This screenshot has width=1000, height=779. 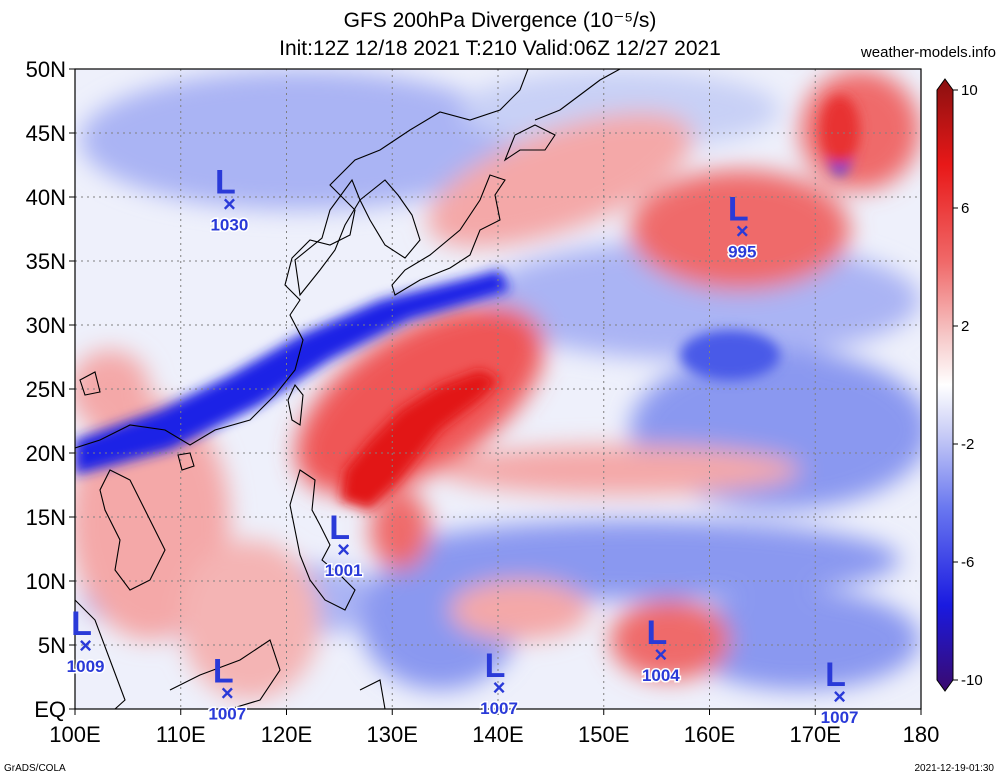 I want to click on taiwan-coastline, so click(x=295, y=404).